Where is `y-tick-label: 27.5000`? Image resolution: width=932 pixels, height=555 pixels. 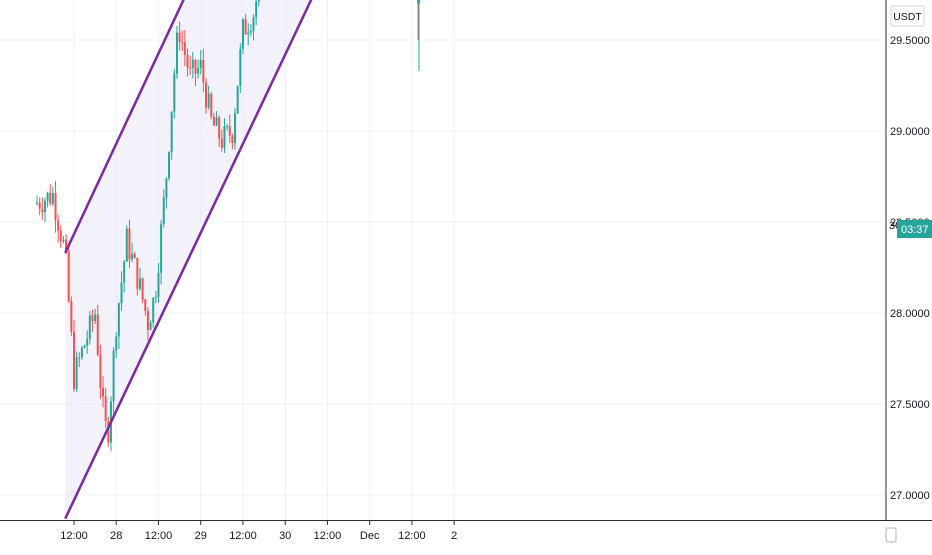
y-tick-label: 27.5000 is located at coordinates (910, 405).